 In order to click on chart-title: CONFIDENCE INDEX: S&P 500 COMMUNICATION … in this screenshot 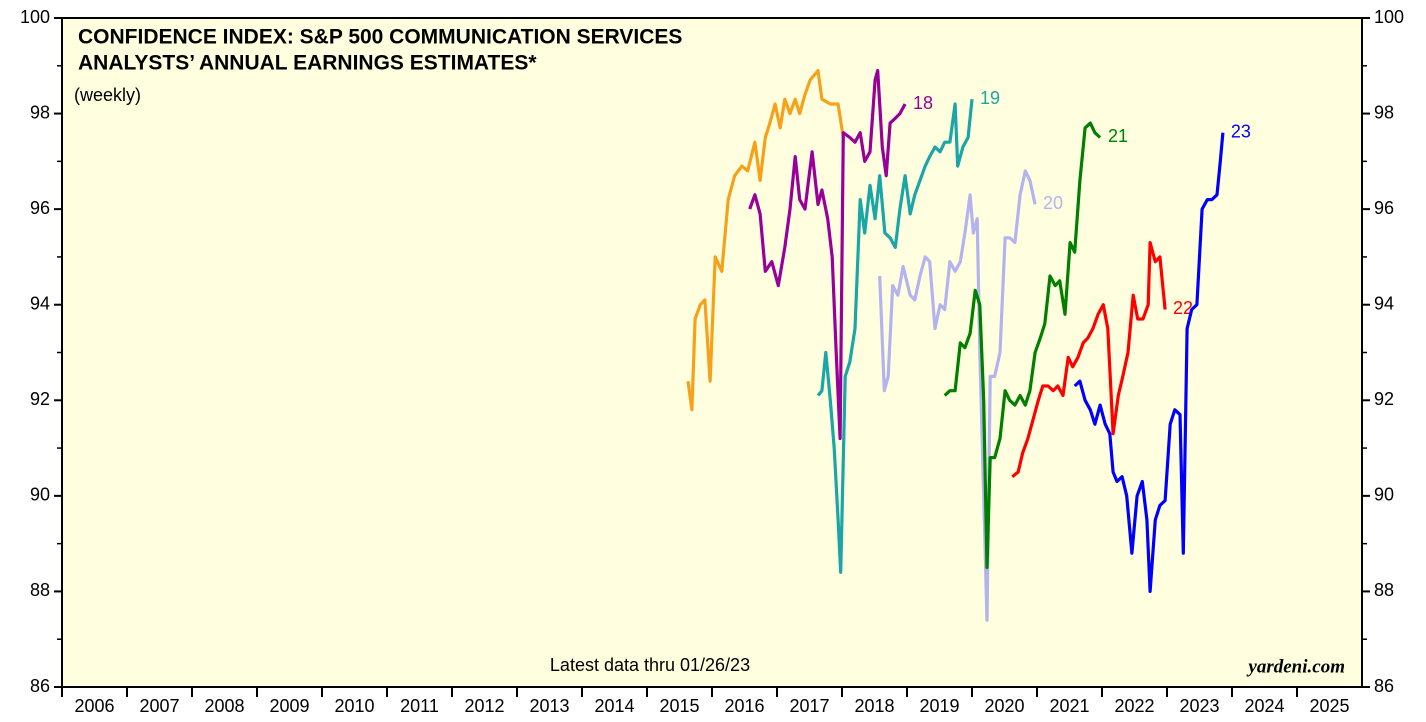, I will do `click(380, 37)`.